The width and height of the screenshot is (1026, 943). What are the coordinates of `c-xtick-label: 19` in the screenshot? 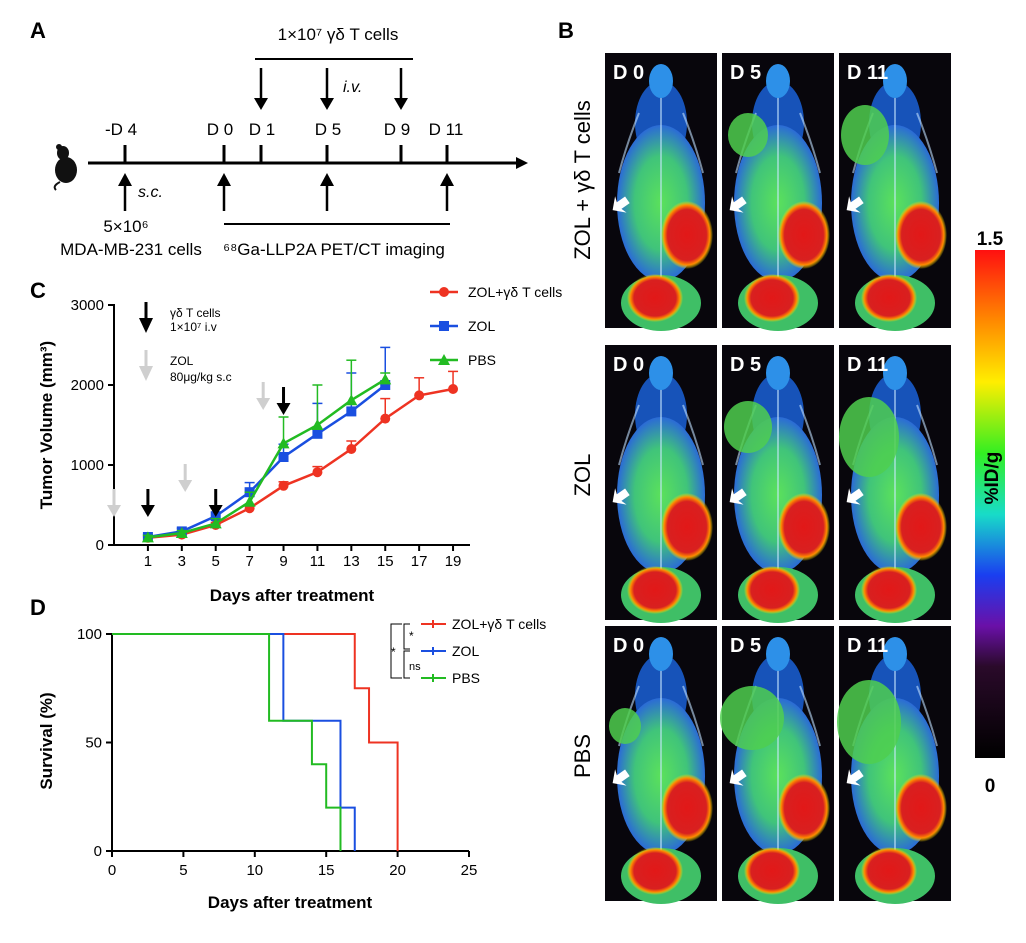 It's located at (453, 561).